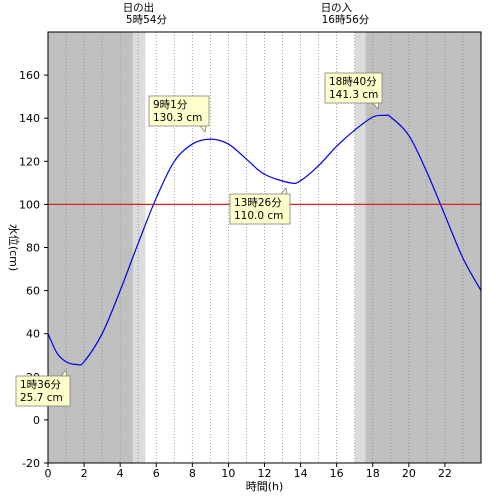 The height and width of the screenshot is (496, 496). Describe the element at coordinates (409, 473) in the screenshot. I see `x-tick-label: 20` at that location.